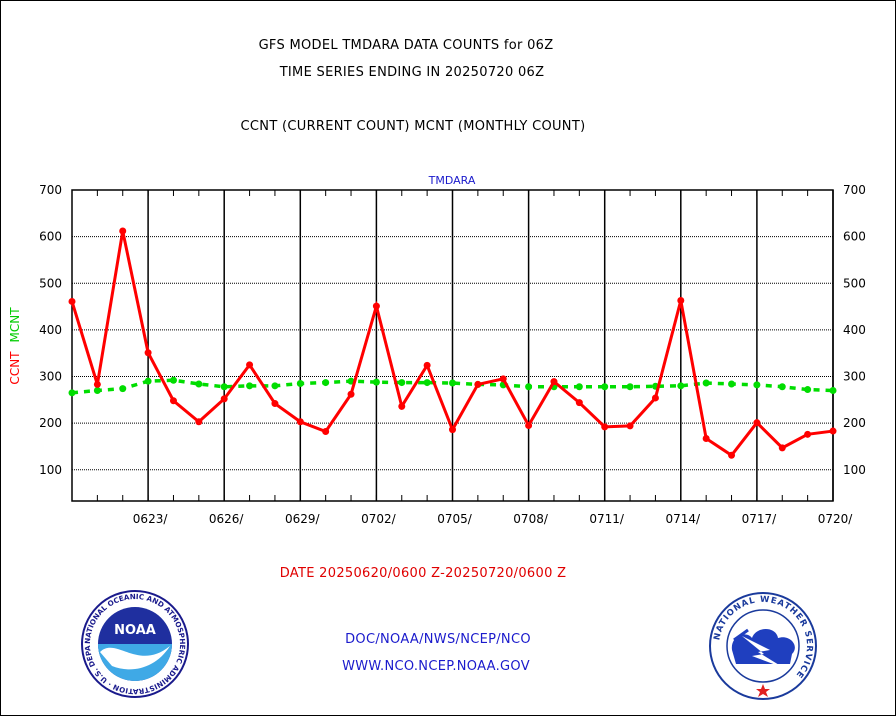 This screenshot has height=716, width=896. I want to click on org-path-text: DOC/NOAA/NWS/NCEP/NCO, so click(438, 639).